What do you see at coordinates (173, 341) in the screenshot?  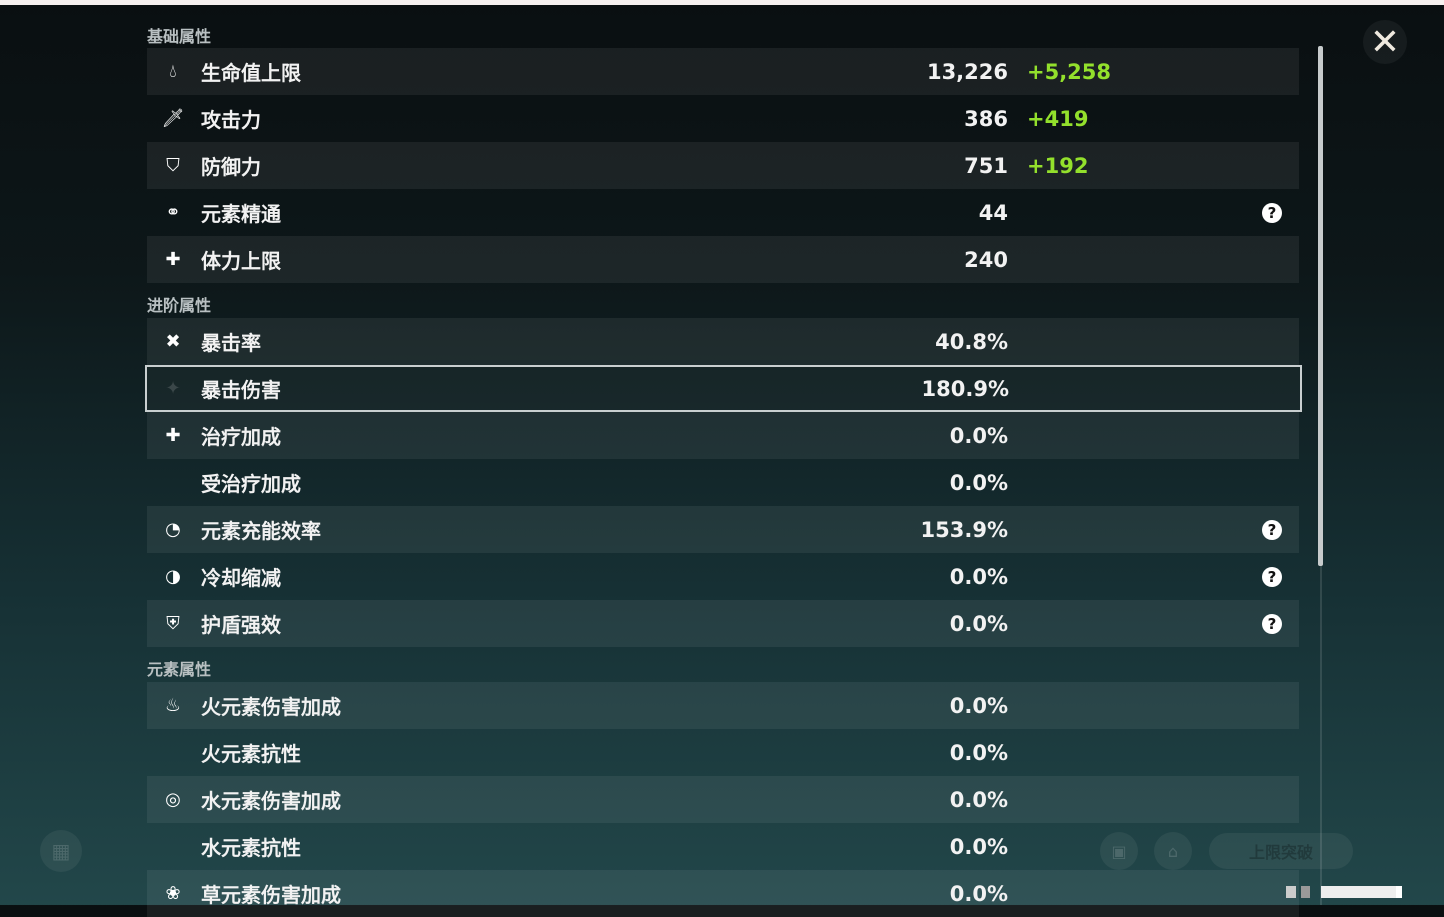 I see `crit-rate-icon: ✖` at bounding box center [173, 341].